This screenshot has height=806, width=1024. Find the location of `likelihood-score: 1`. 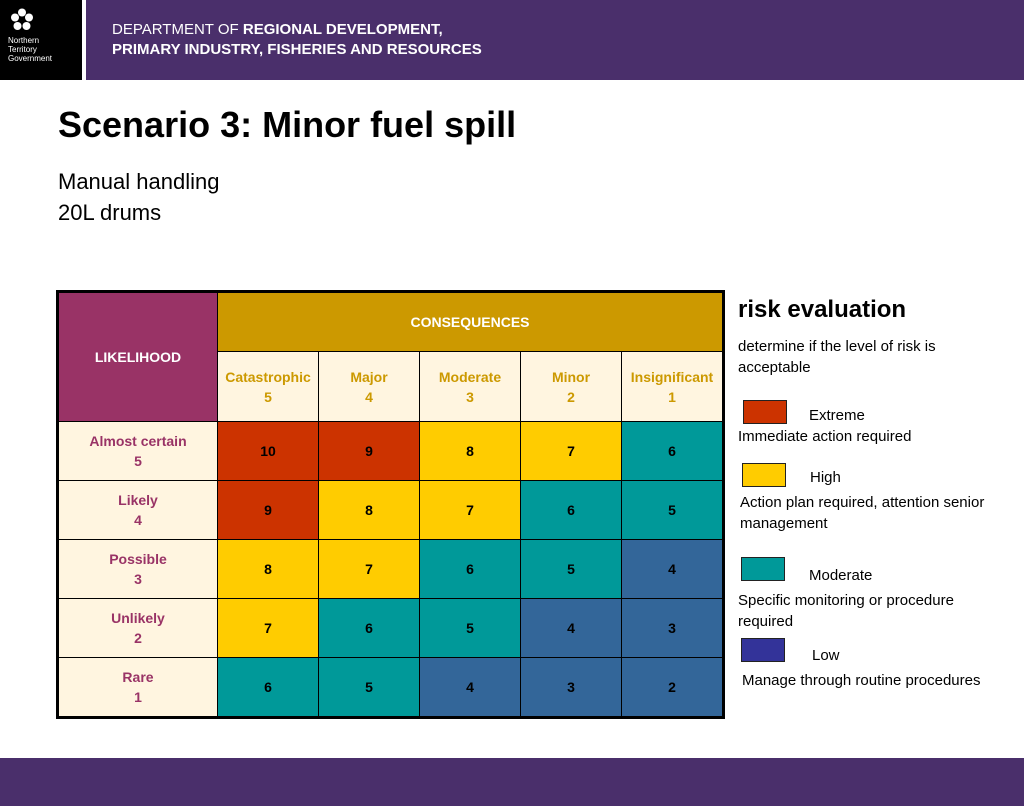

likelihood-score: 1 is located at coordinates (138, 697).